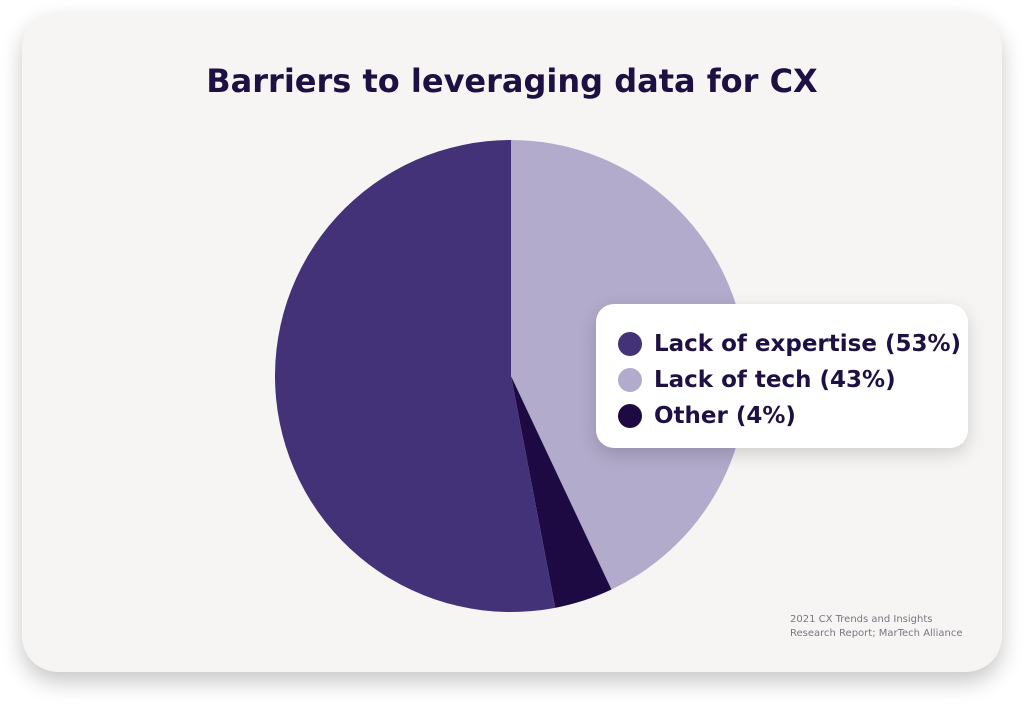 The width and height of the screenshot is (1024, 718). I want to click on legend-swatch-other, so click(630, 416).